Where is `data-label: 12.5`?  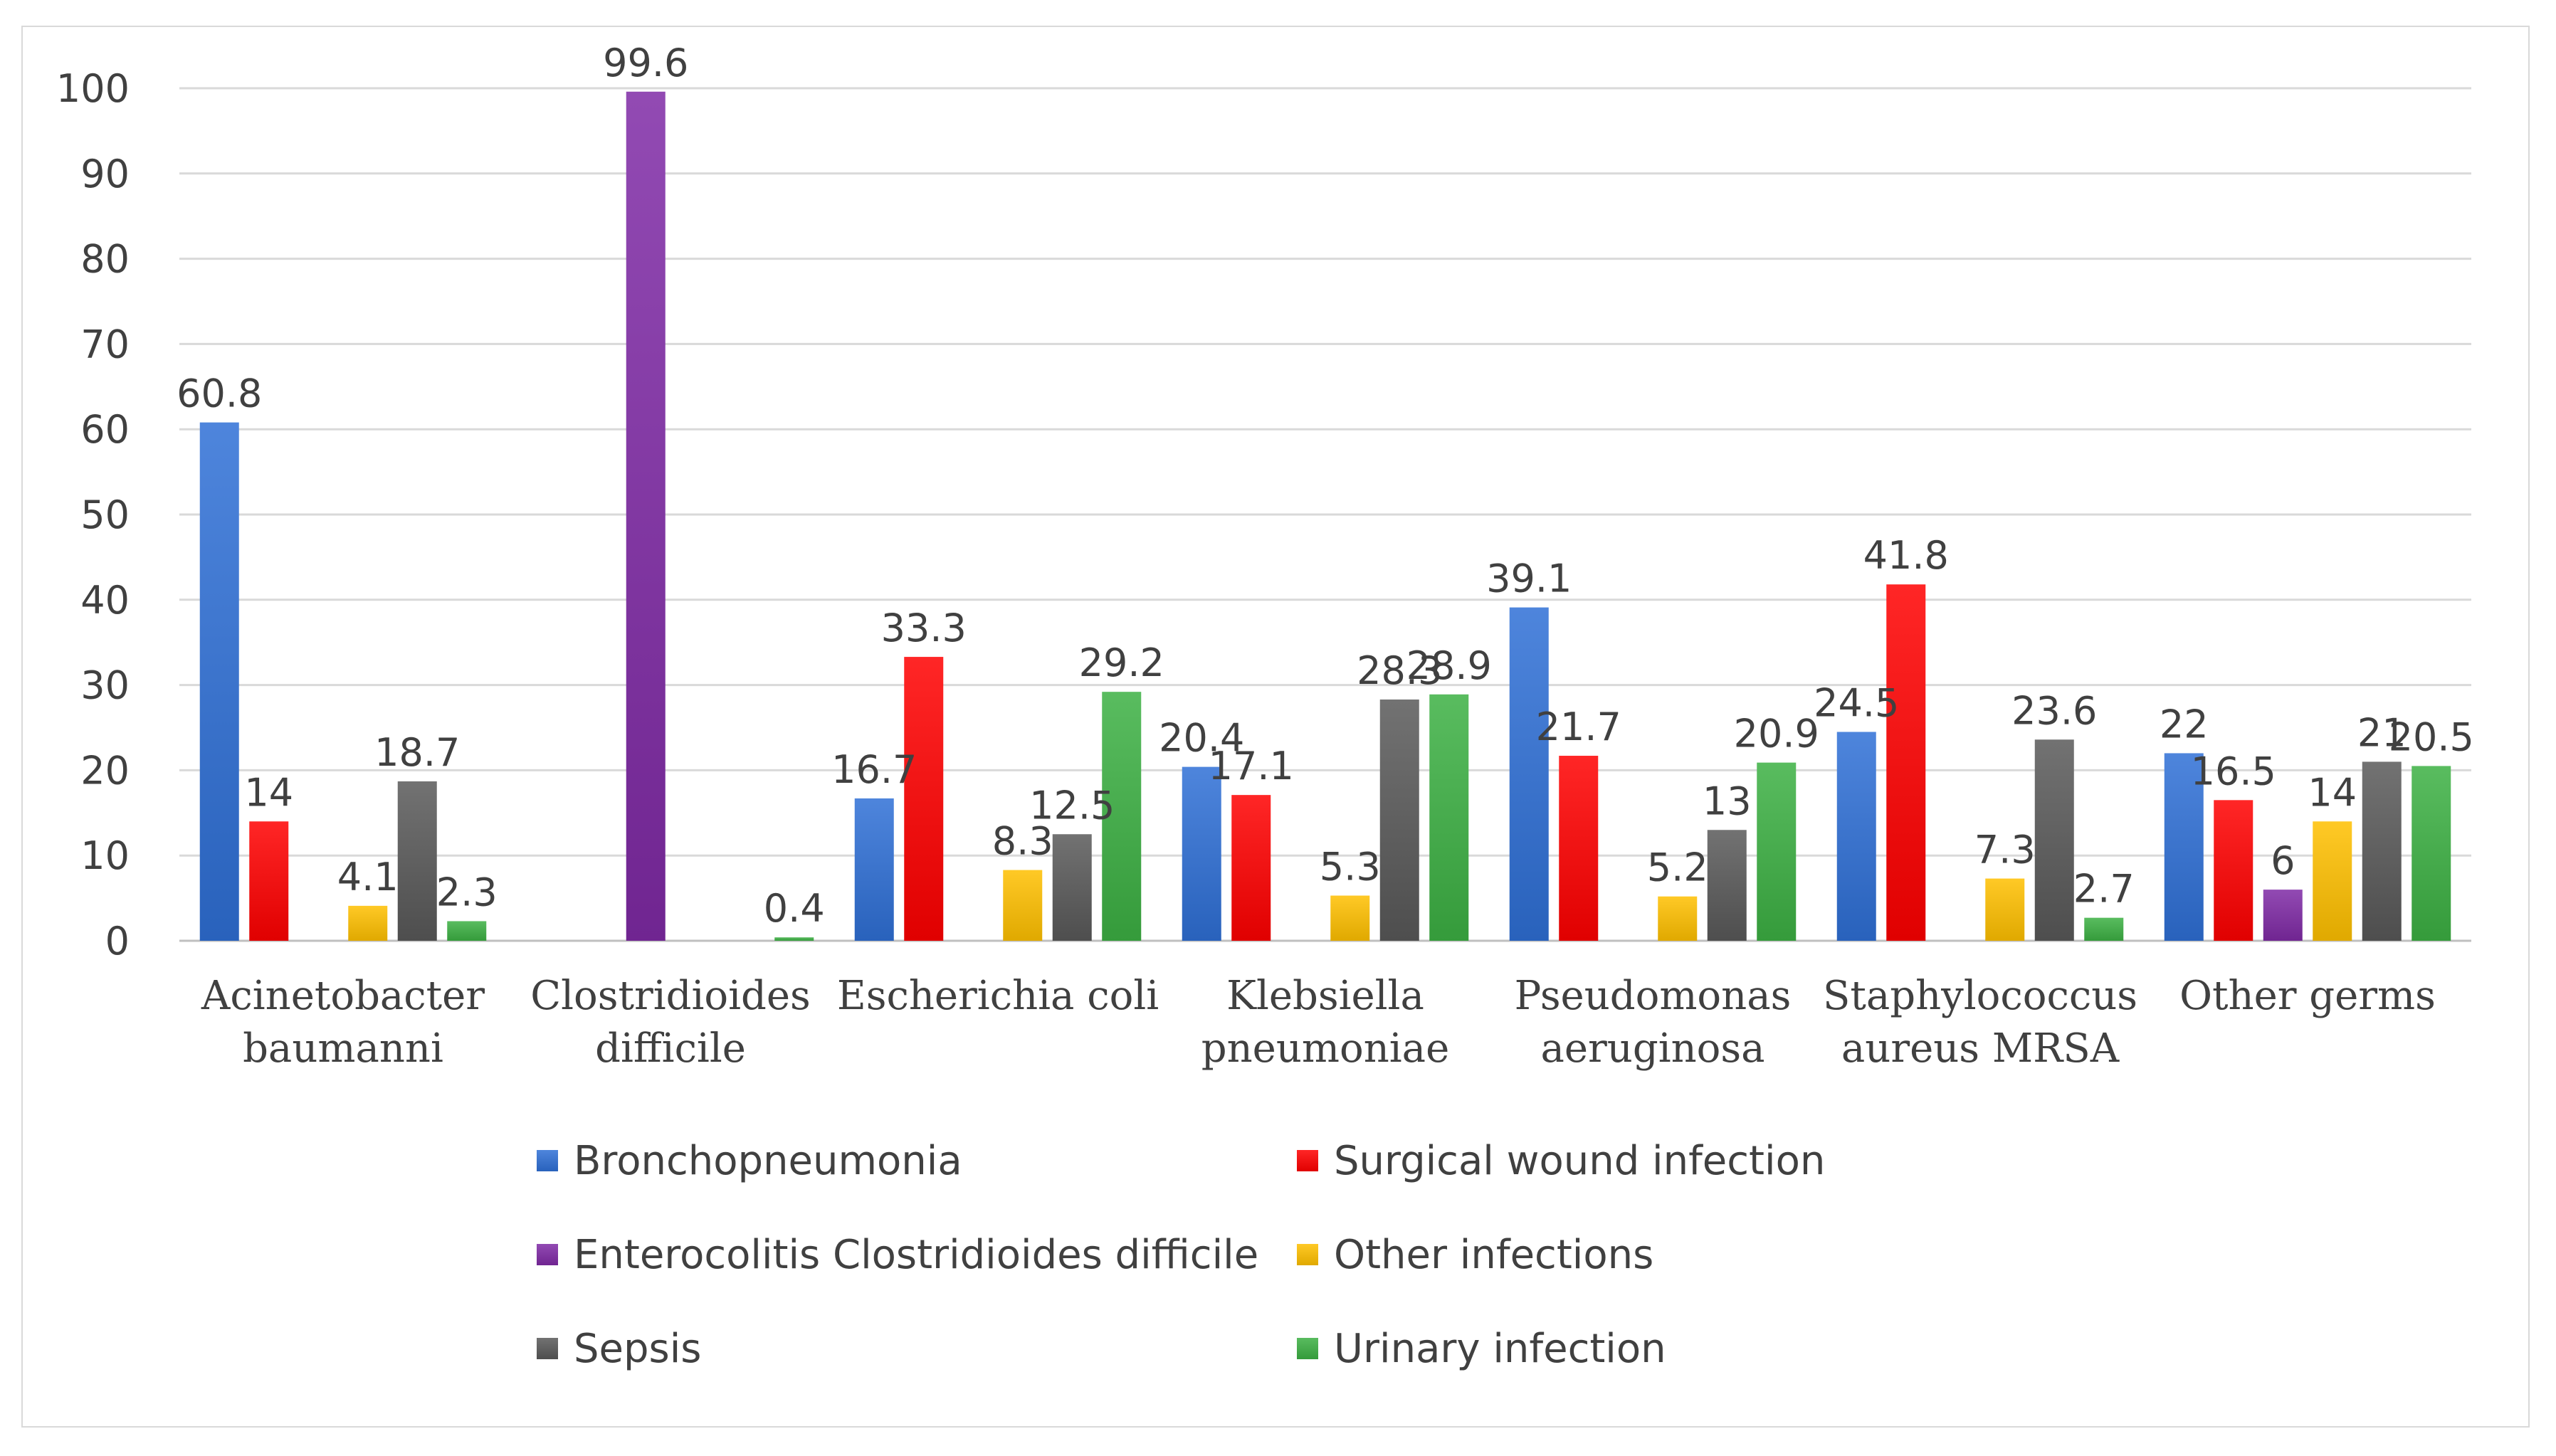
data-label: 12.5 is located at coordinates (1072, 805).